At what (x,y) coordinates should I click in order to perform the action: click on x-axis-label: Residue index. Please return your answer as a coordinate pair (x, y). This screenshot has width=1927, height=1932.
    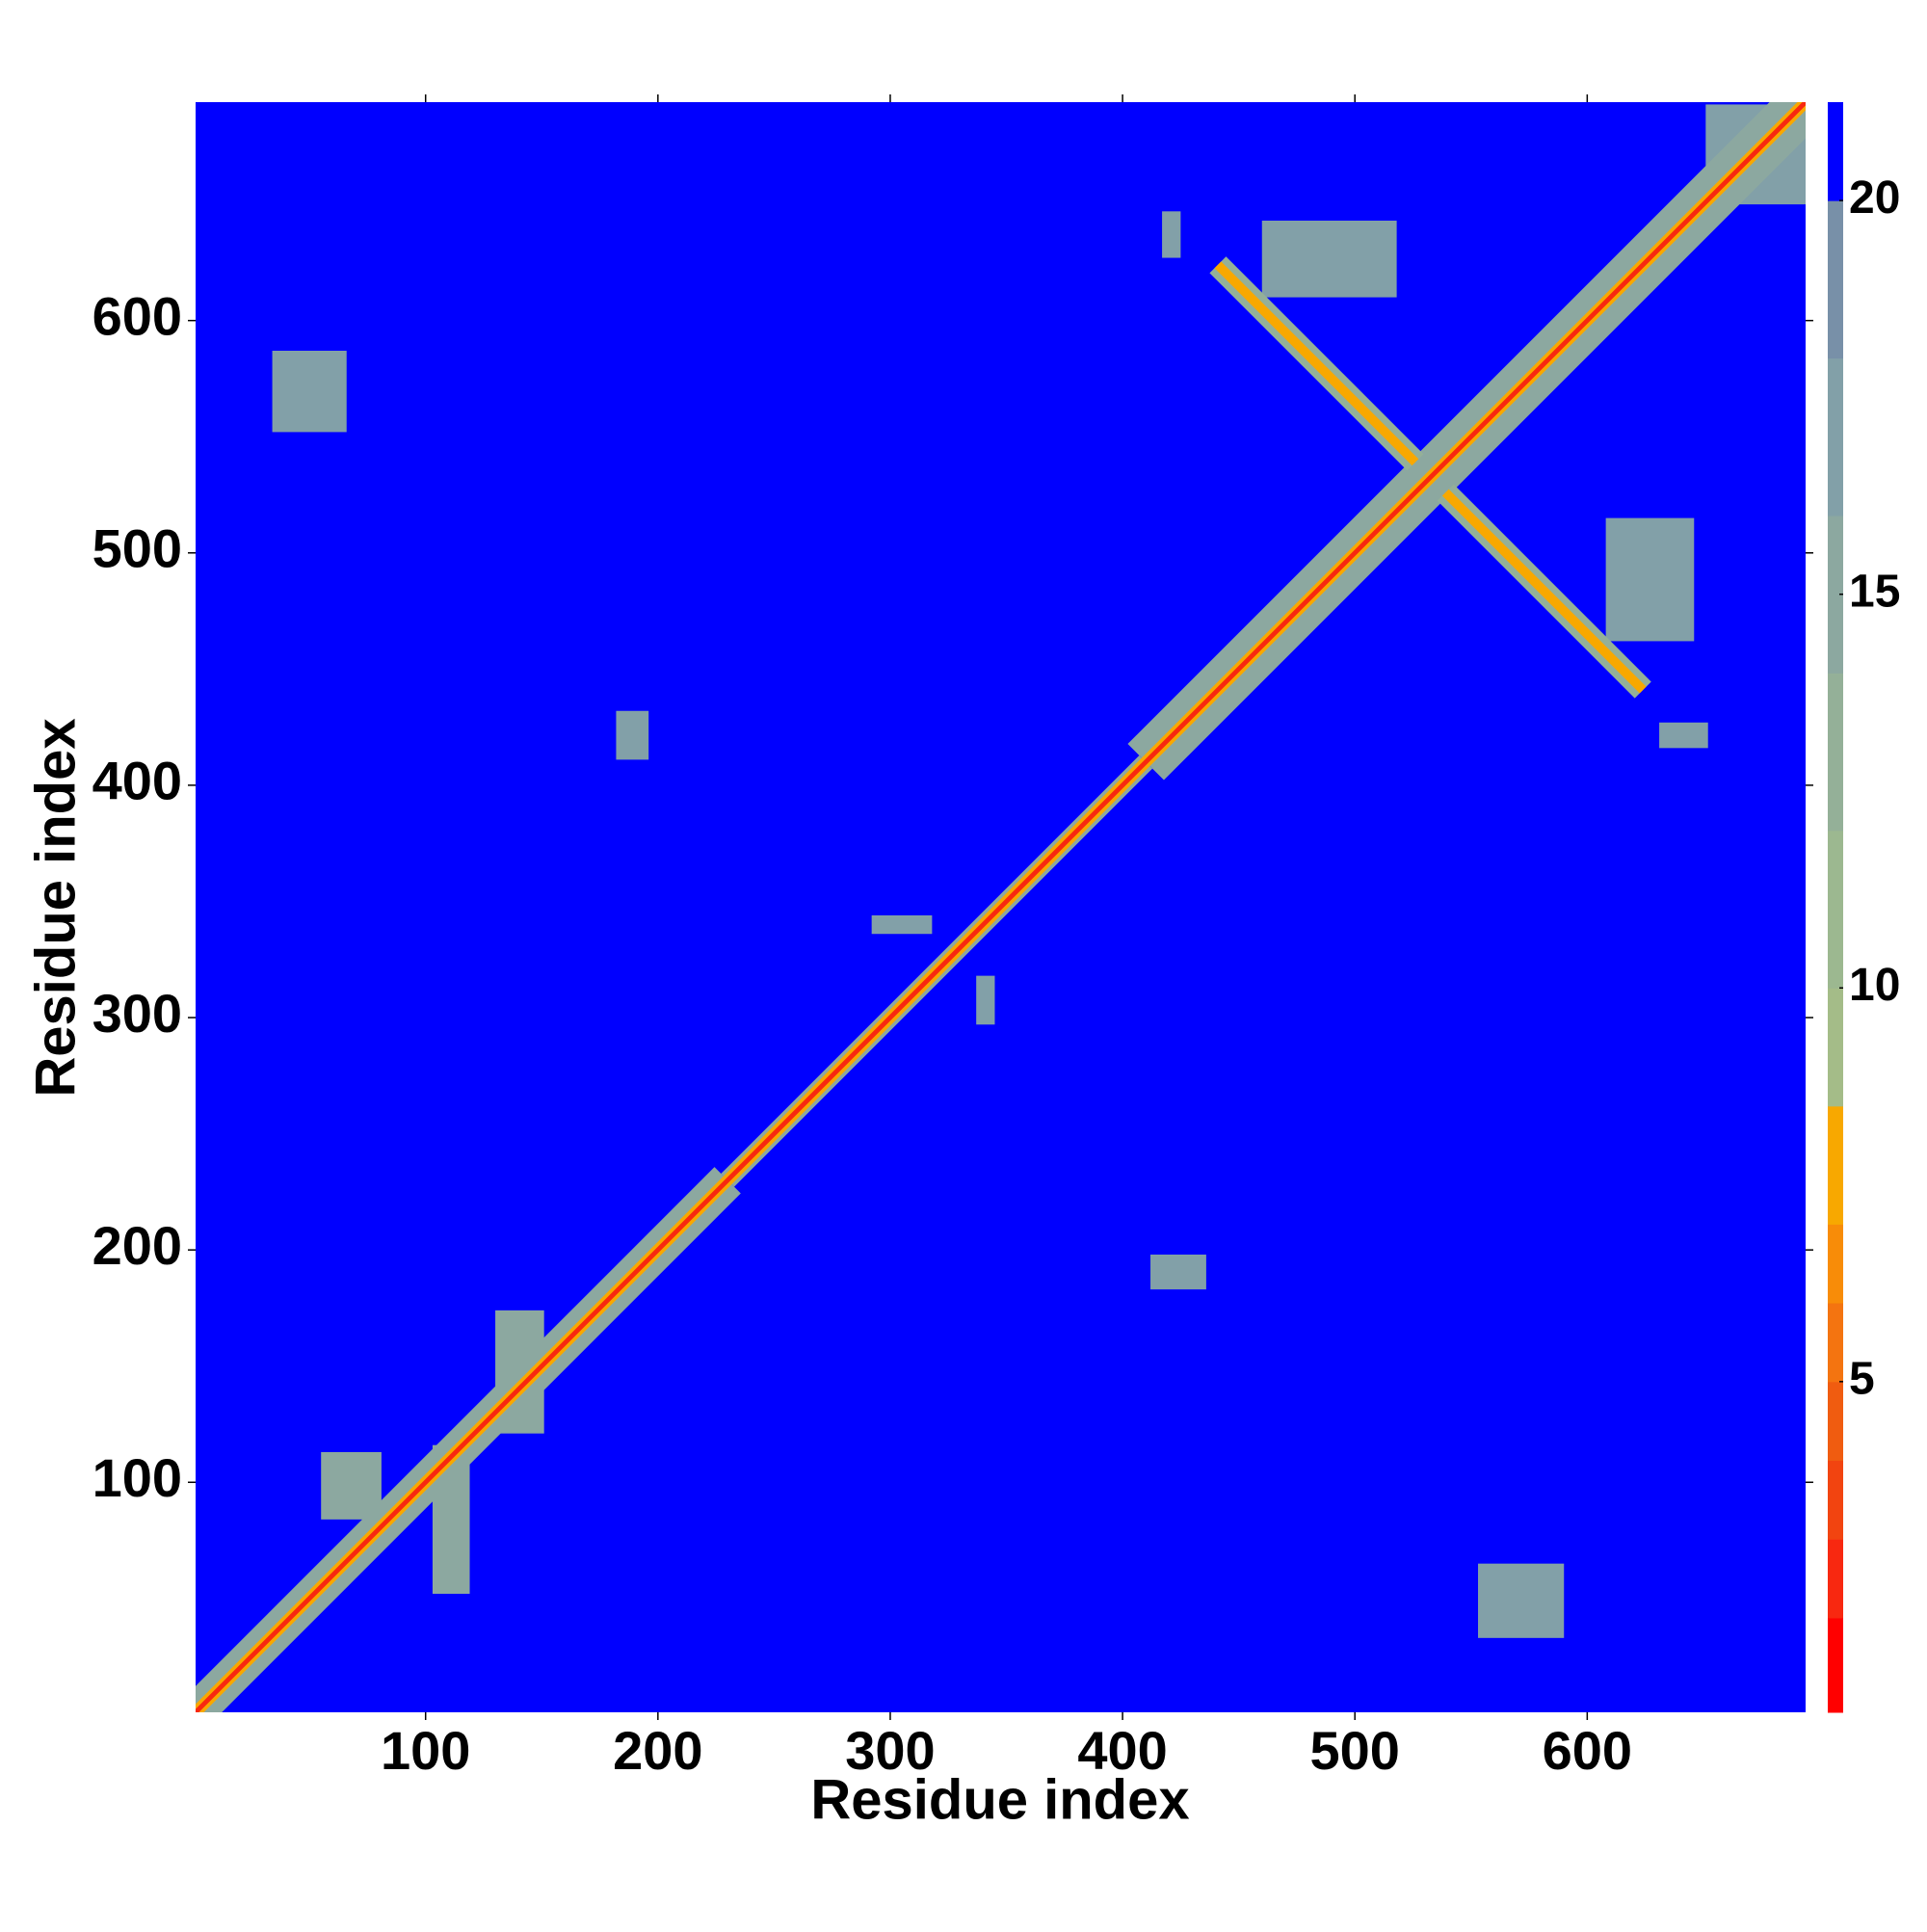
    Looking at the image, I should click on (1000, 1799).